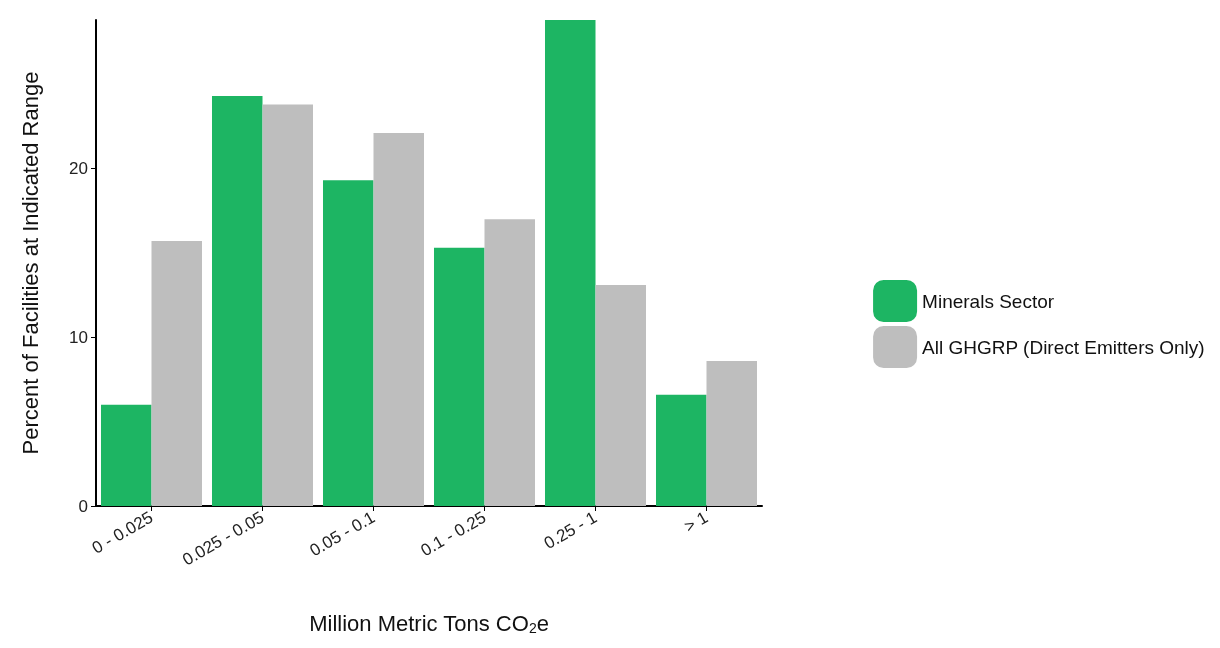  Describe the element at coordinates (570, 530) in the screenshot. I see `x-tick-label: 0.25 - 1` at that location.